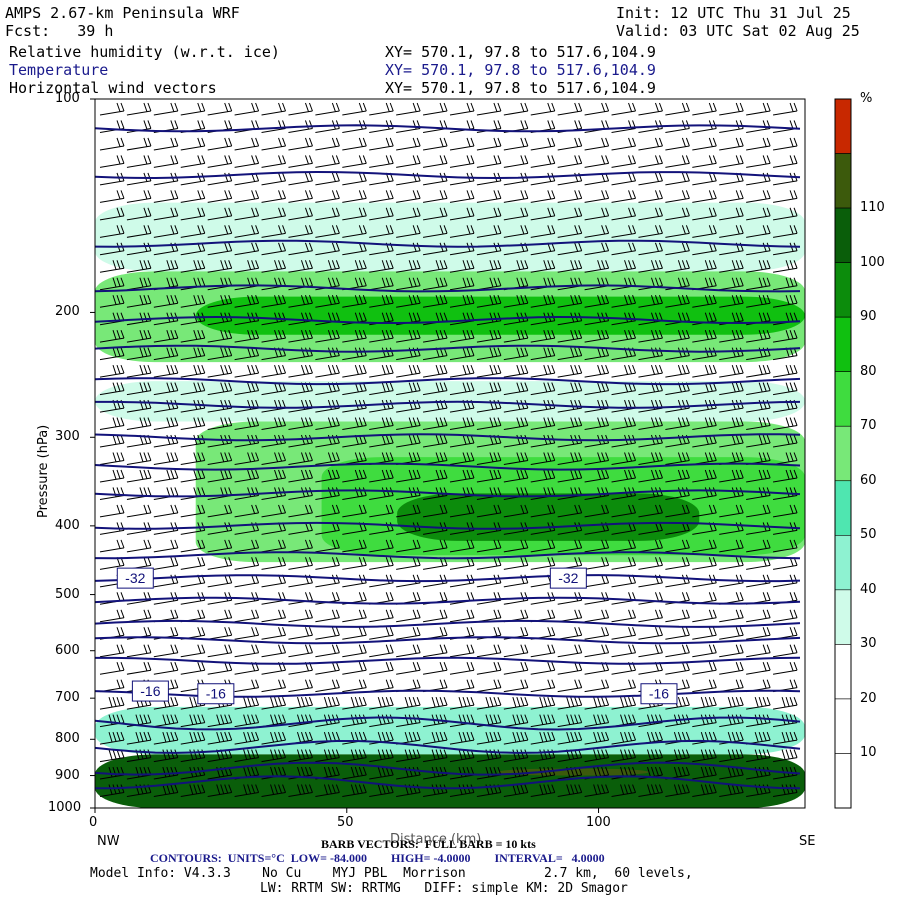  Describe the element at coordinates (345, 822) in the screenshot. I see `x-tick-50: 50` at that location.